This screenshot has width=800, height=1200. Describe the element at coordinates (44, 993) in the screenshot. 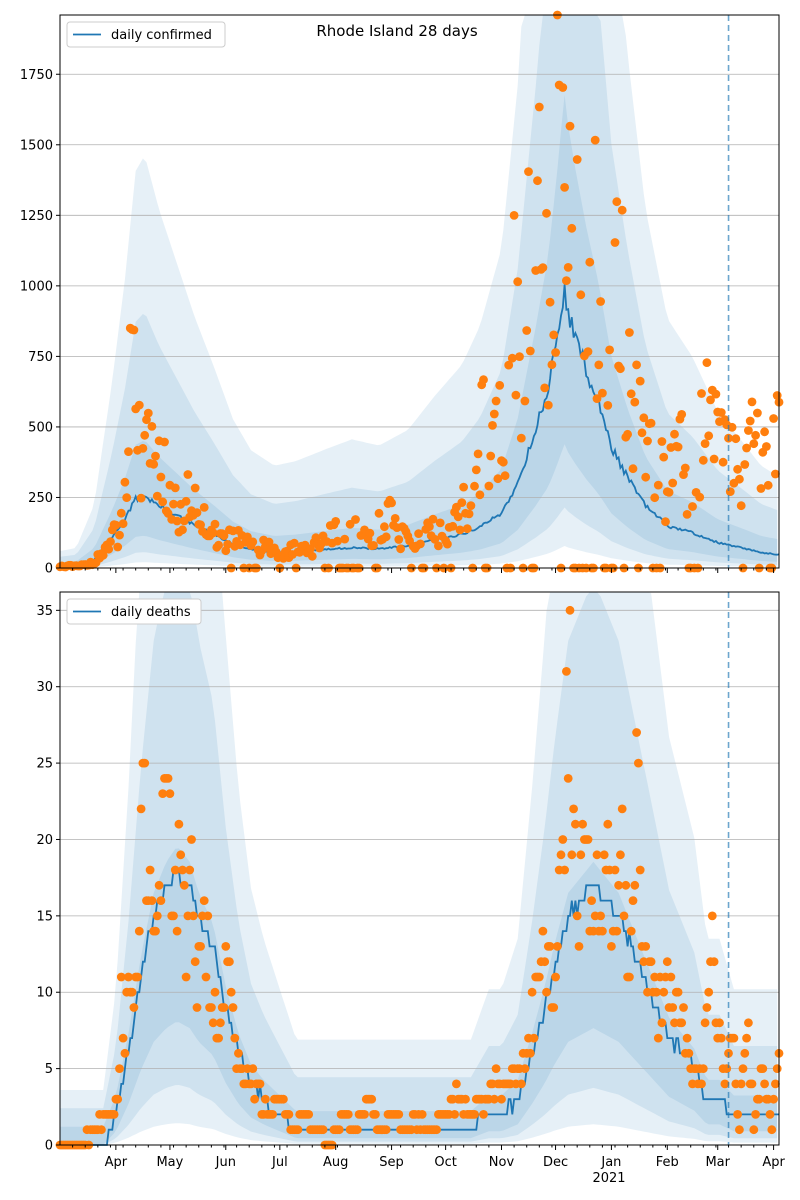

I see `y-tick-label: 10` at that location.